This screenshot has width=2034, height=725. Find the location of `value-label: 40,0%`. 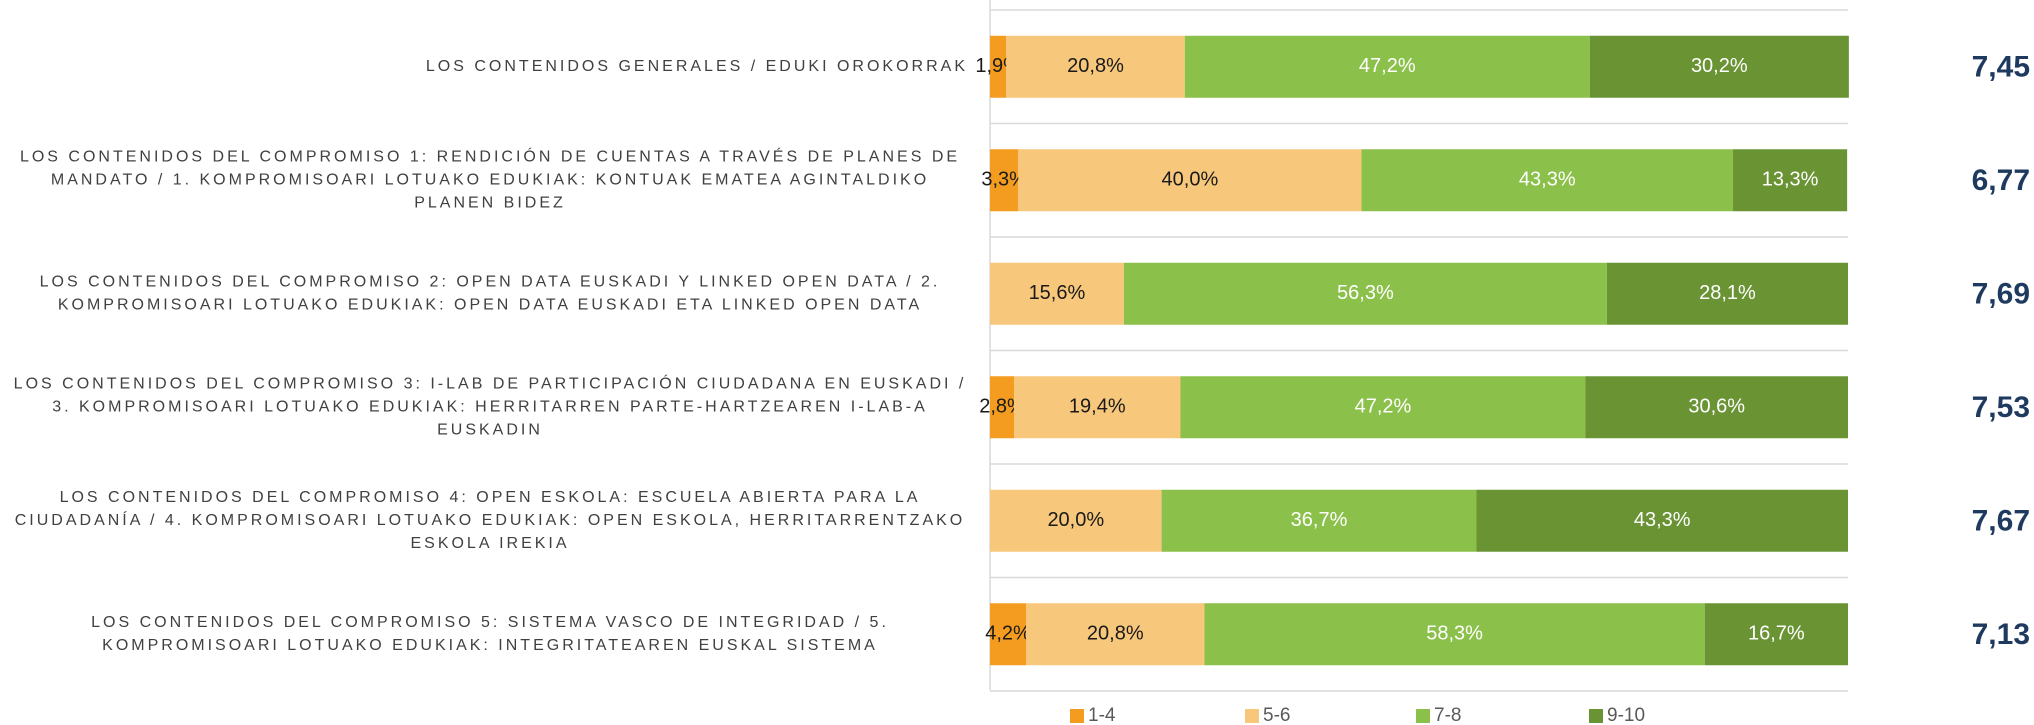

value-label: 40,0% is located at coordinates (1190, 180).